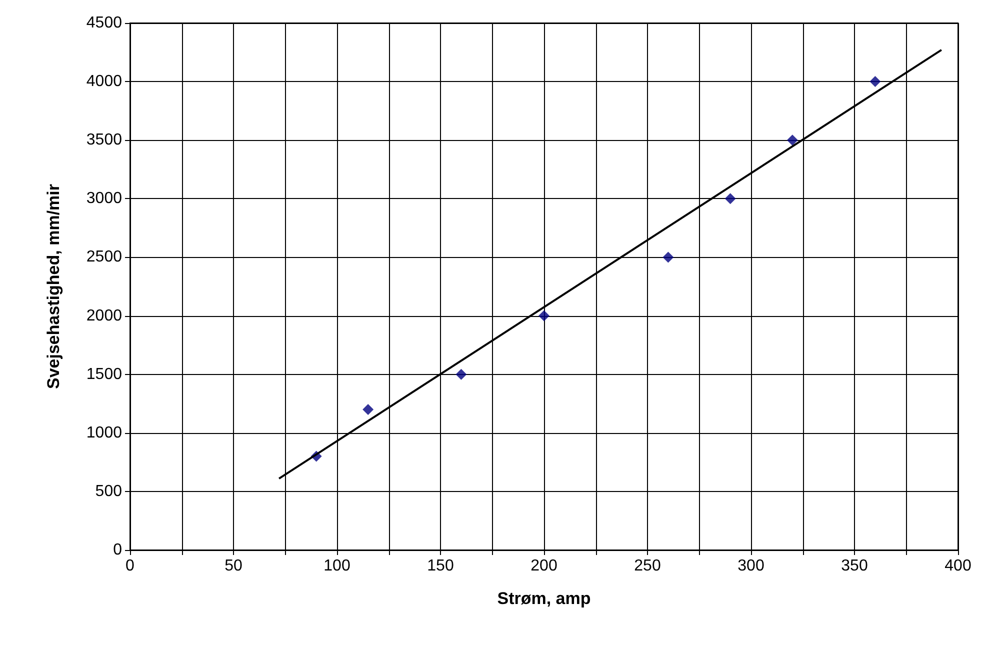  I want to click on y-tick-label: 1000, so click(104, 433).